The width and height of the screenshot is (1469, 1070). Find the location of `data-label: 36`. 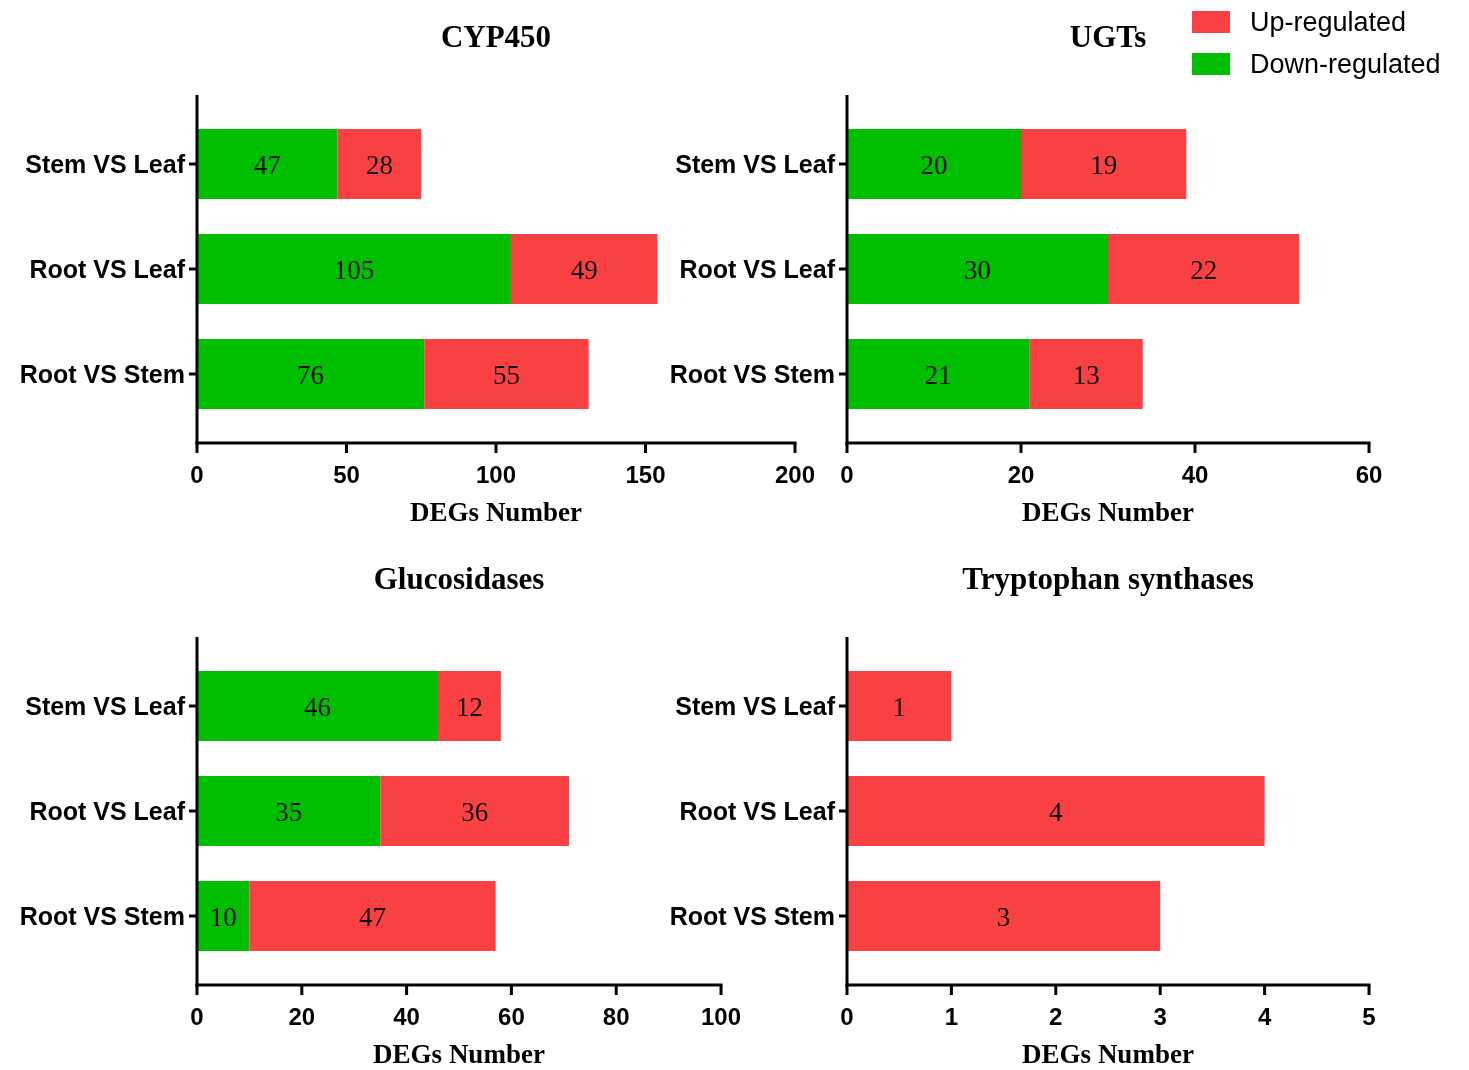

data-label: 36 is located at coordinates (475, 812).